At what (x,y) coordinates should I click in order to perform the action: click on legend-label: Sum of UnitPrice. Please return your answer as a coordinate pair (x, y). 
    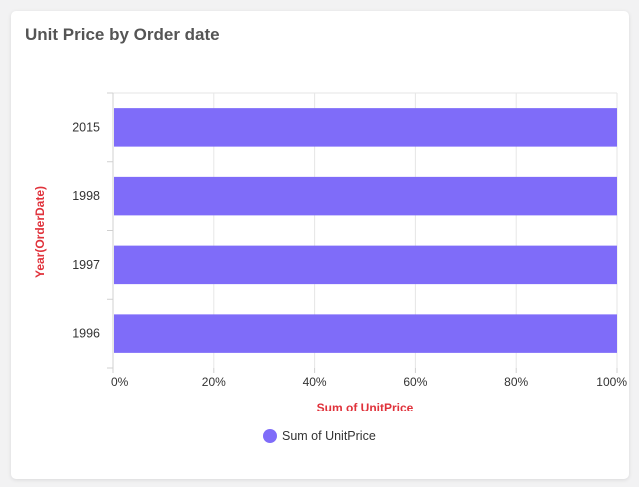
    Looking at the image, I should click on (329, 436).